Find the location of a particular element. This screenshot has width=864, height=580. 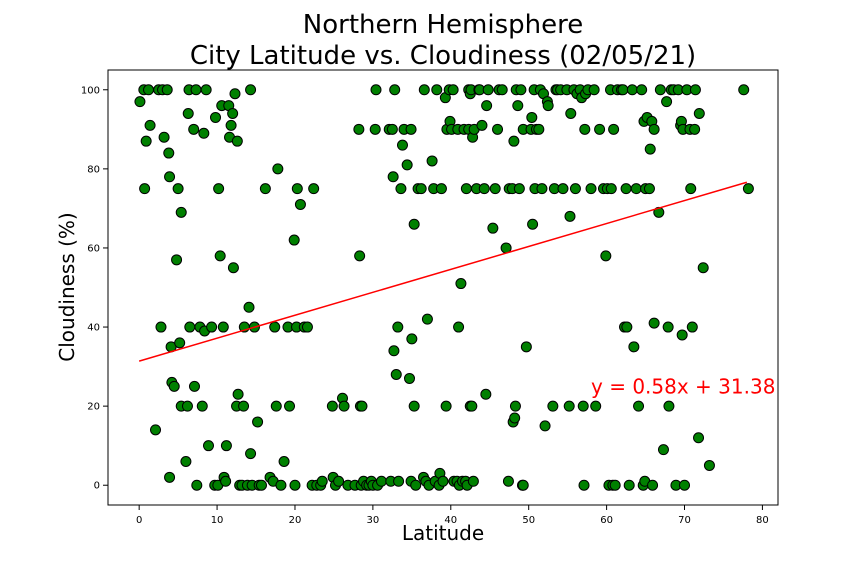

x-tick-label: 30 is located at coordinates (373, 520).